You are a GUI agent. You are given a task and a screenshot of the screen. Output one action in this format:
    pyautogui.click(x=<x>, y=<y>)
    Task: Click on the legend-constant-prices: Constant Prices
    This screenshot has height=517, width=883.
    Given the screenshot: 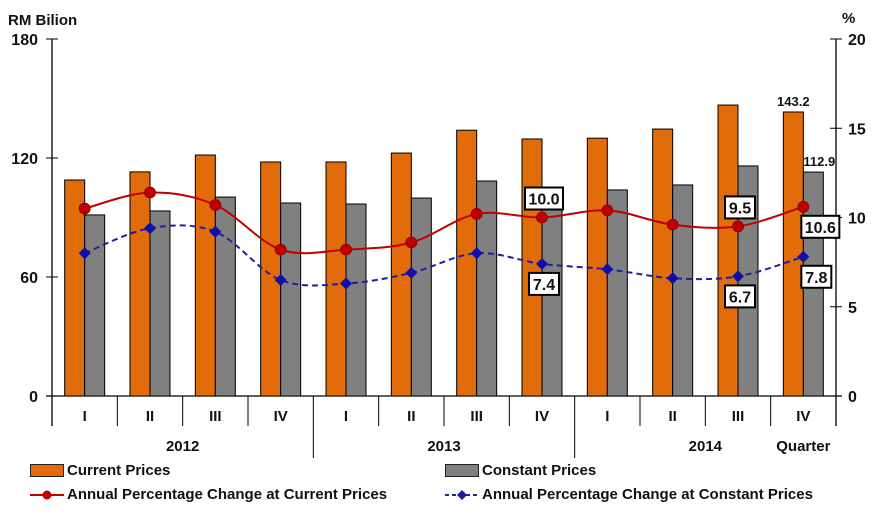 What is the action you would take?
    pyautogui.click(x=520, y=470)
    